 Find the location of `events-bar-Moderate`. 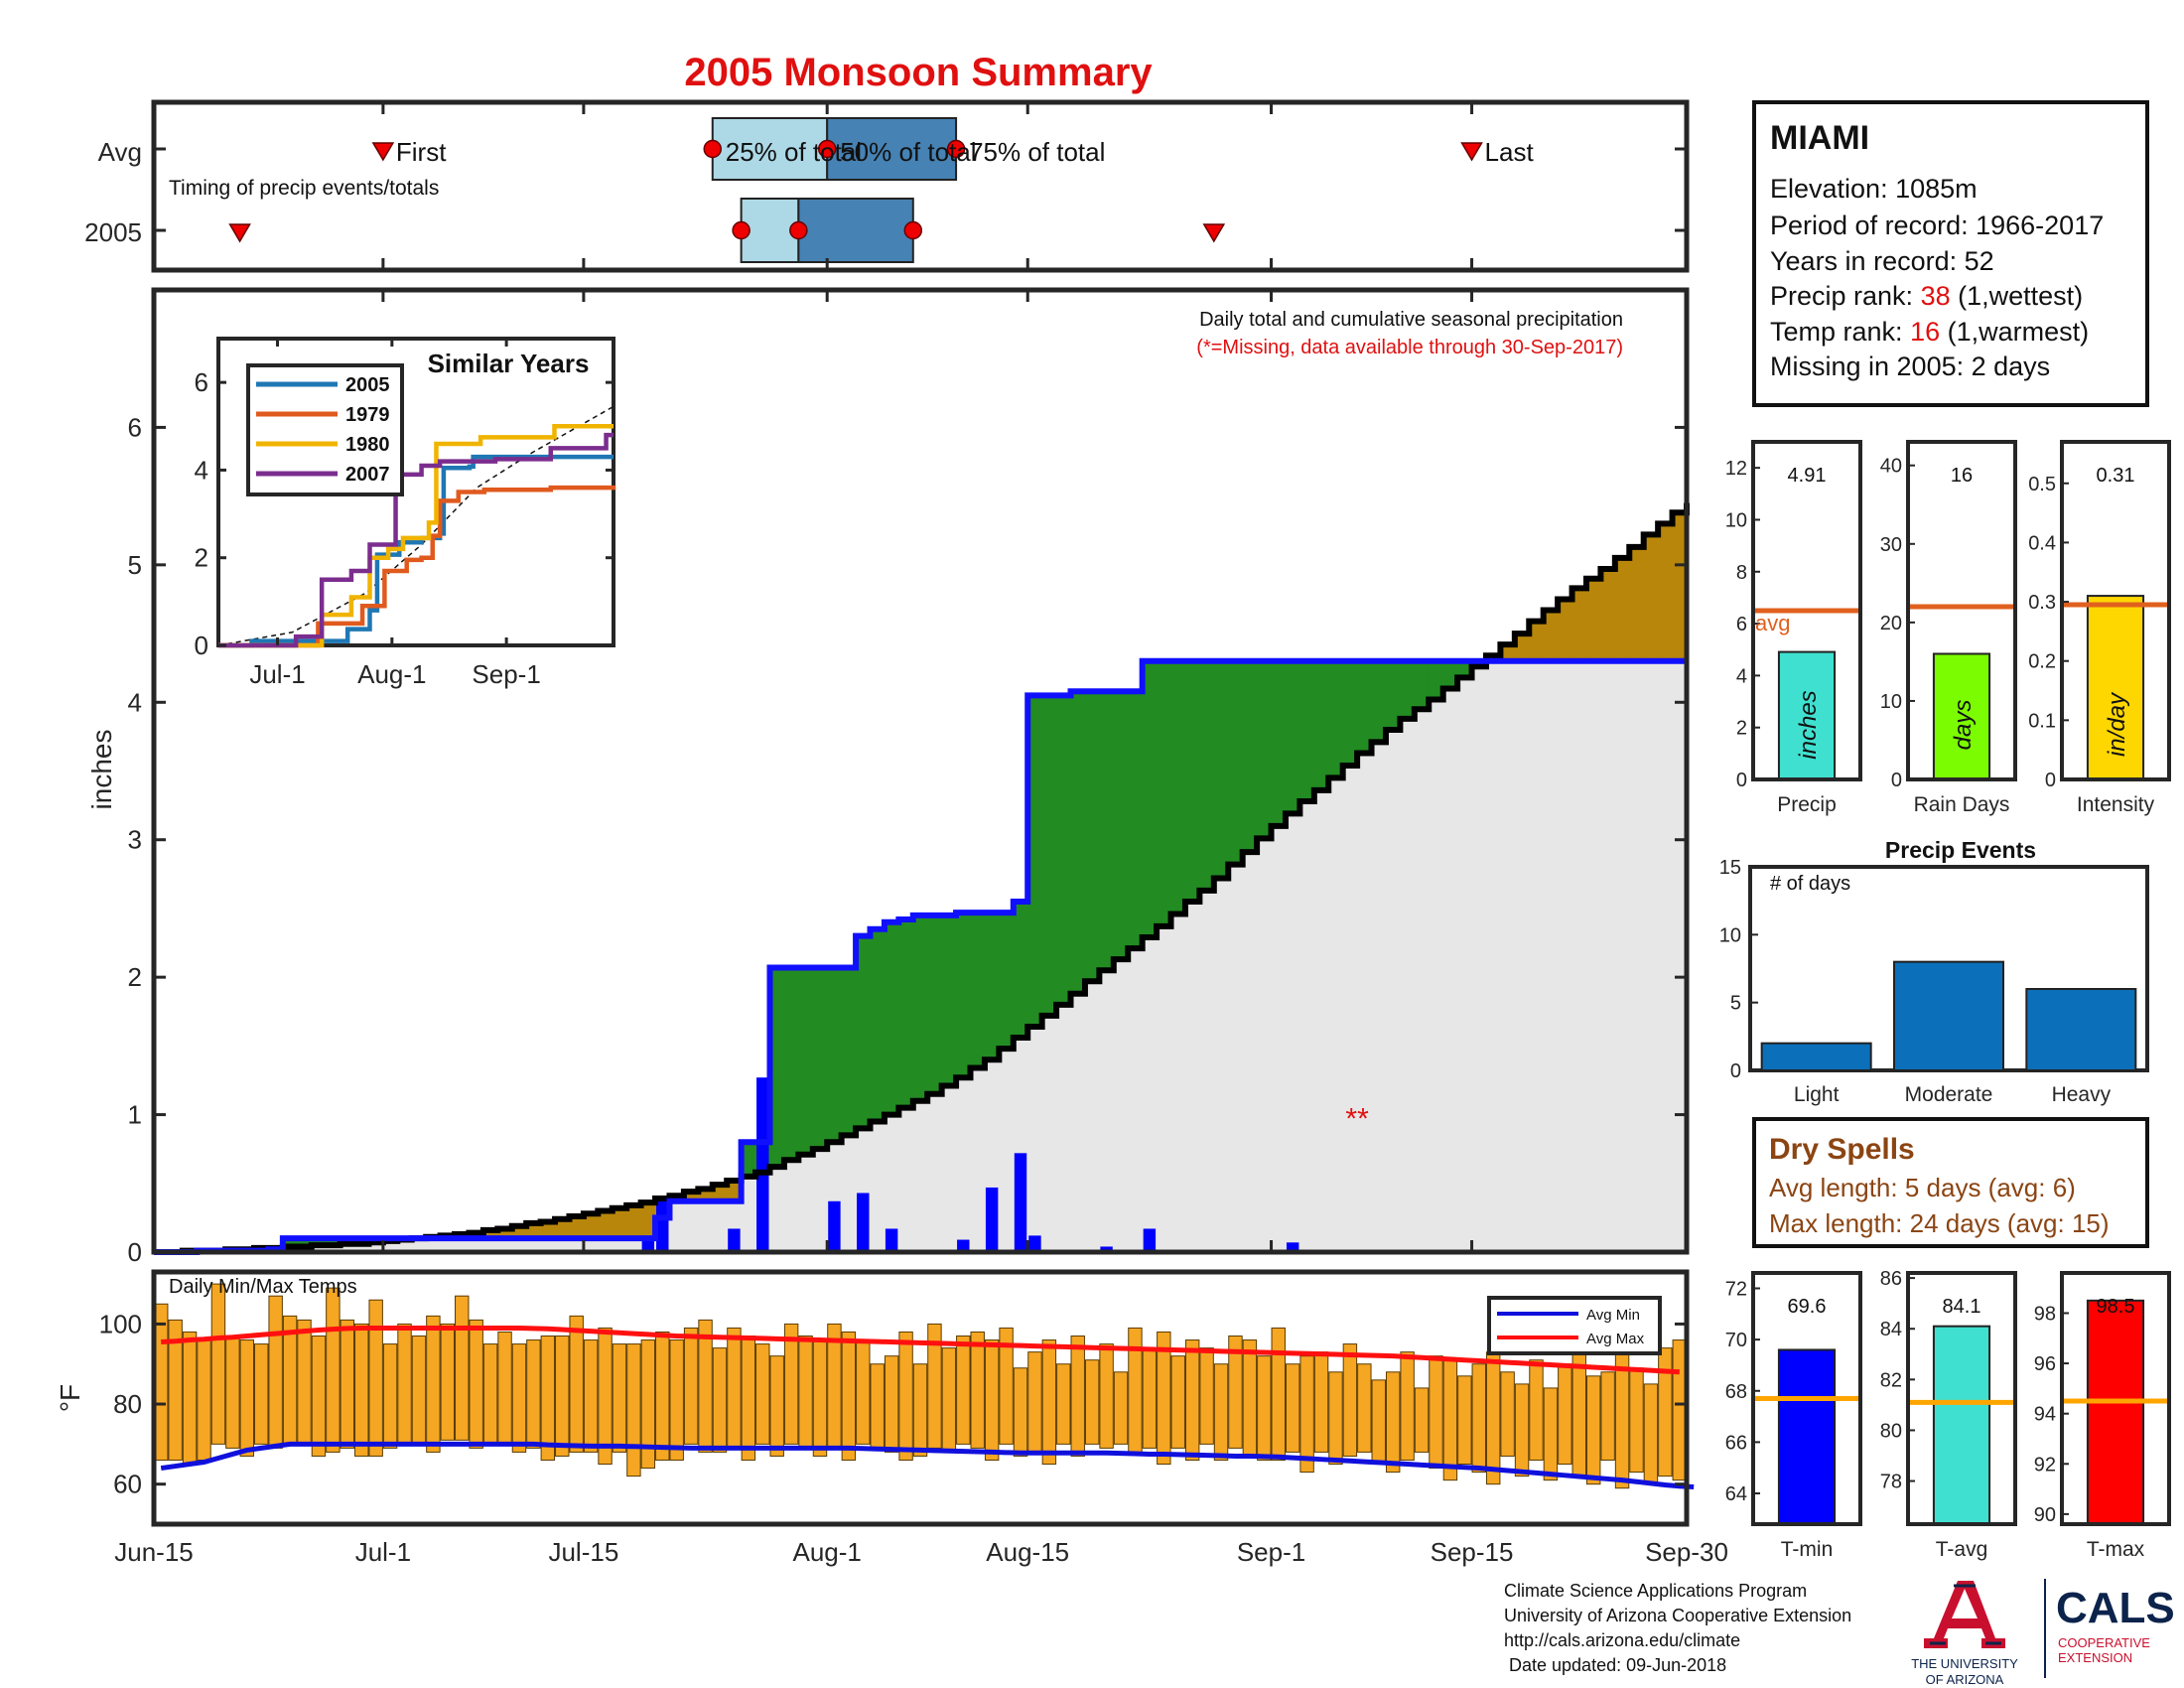

events-bar-Moderate is located at coordinates (1948, 1016).